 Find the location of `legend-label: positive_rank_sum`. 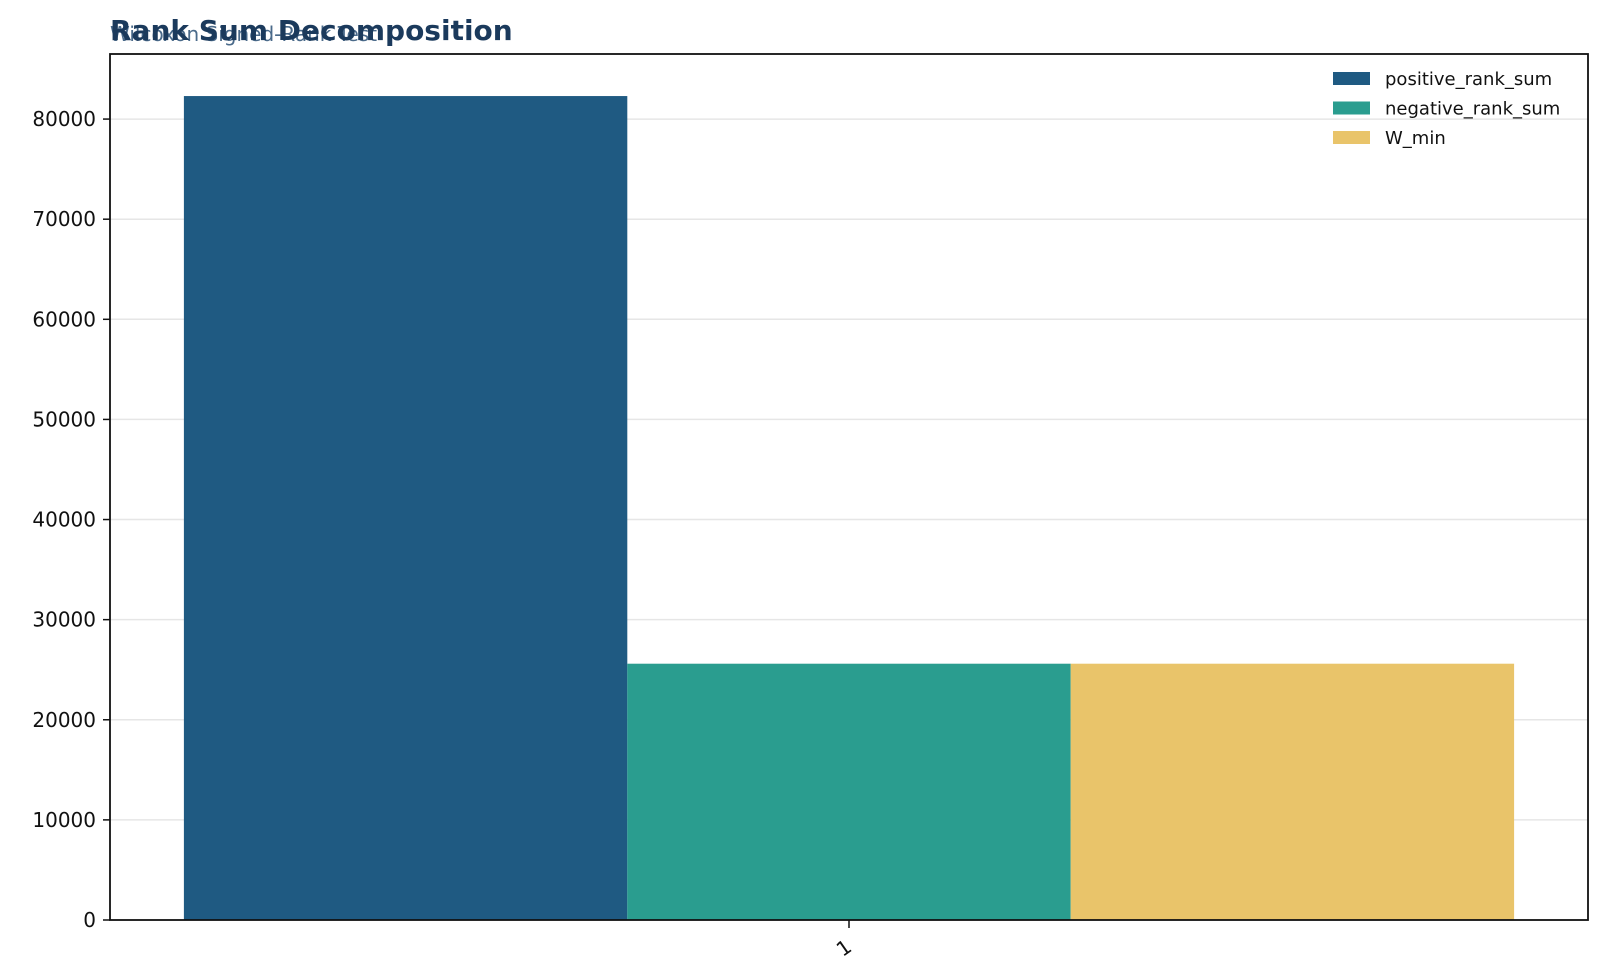

legend-label: positive_rank_sum is located at coordinates (1468, 79).